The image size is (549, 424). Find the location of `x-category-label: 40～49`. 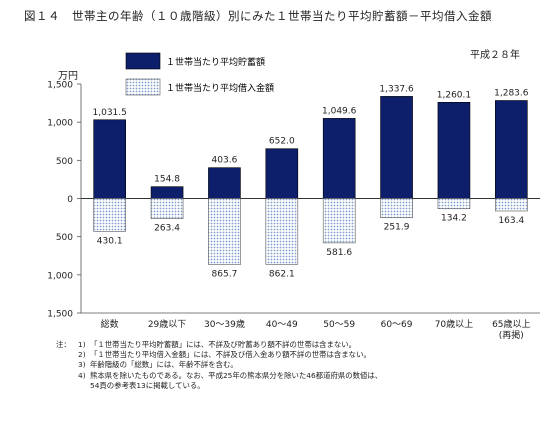

x-category-label: 40～49 is located at coordinates (282, 325).